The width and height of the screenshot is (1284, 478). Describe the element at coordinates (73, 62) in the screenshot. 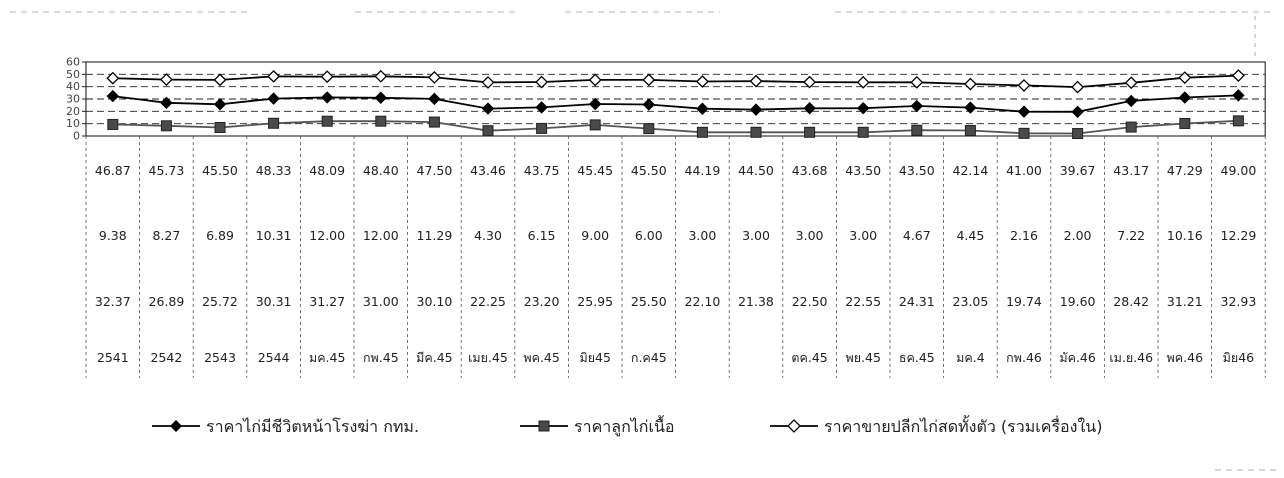

I see `y-tick-label: 60` at that location.